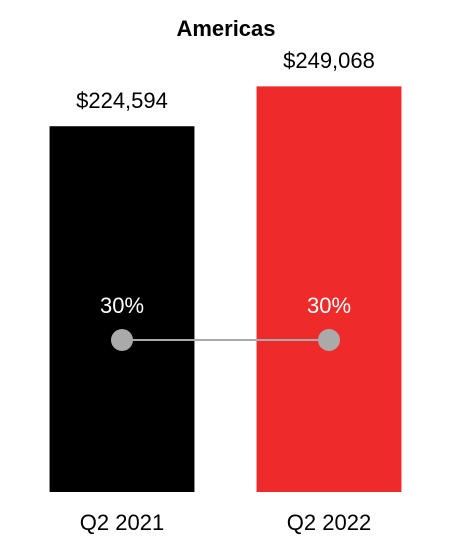 This screenshot has height=560, width=452. What do you see at coordinates (329, 522) in the screenshot?
I see `x-tick-label: Q2 2022` at bounding box center [329, 522].